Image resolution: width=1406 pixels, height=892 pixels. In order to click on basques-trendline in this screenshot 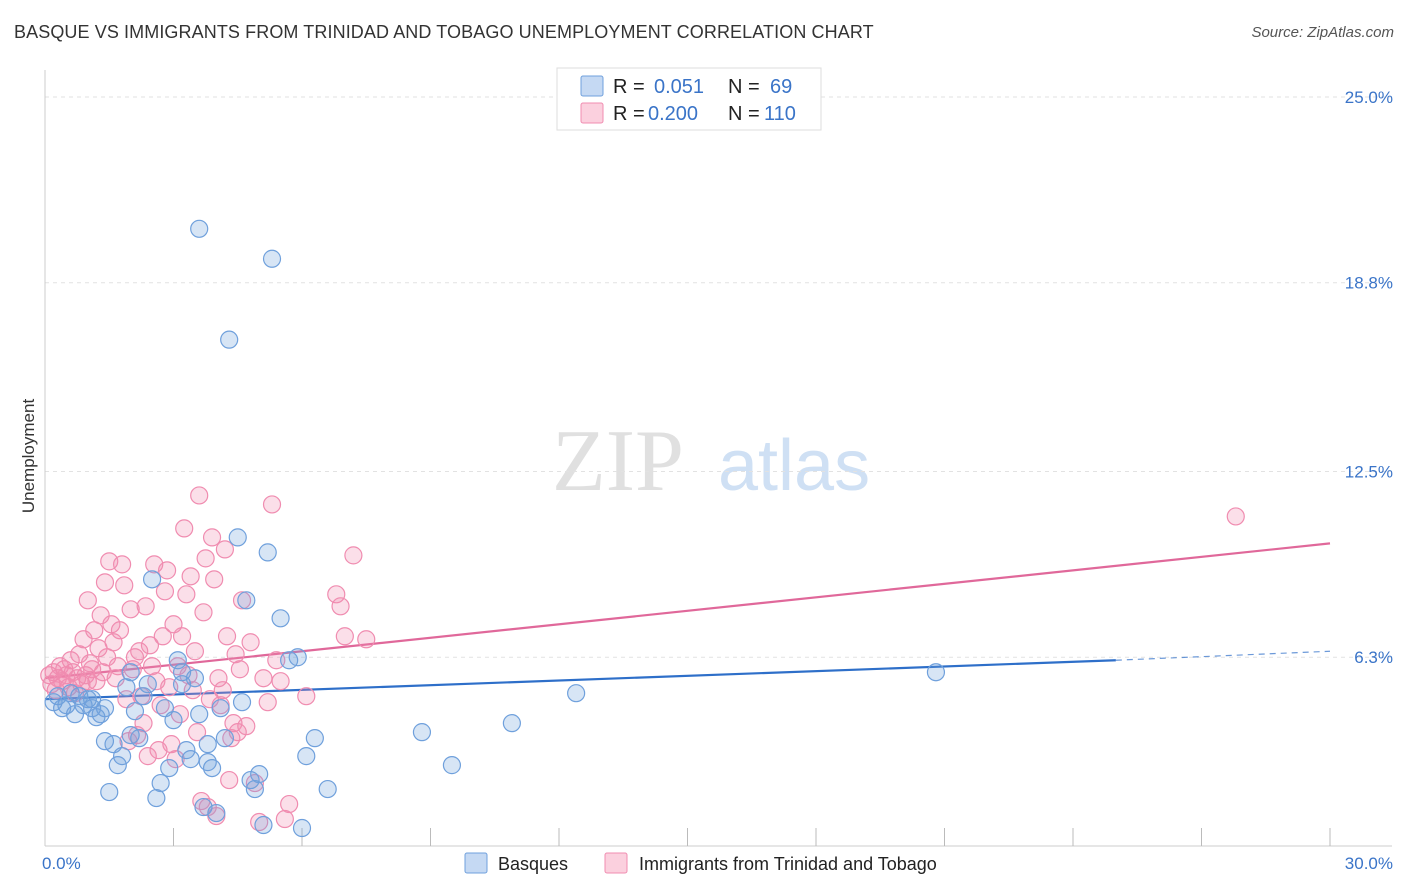, I will do `click(580, 680)`.